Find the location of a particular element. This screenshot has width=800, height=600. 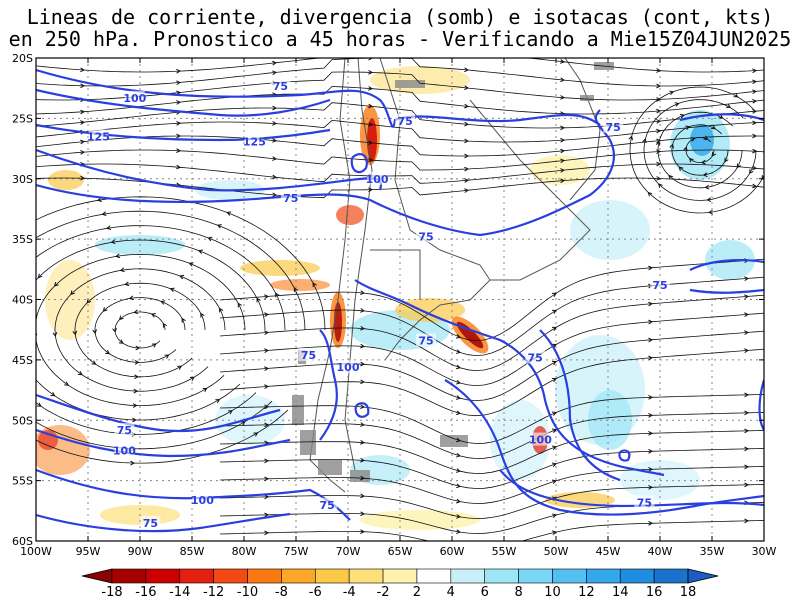

latitude-label: 60S is located at coordinates (22, 541).